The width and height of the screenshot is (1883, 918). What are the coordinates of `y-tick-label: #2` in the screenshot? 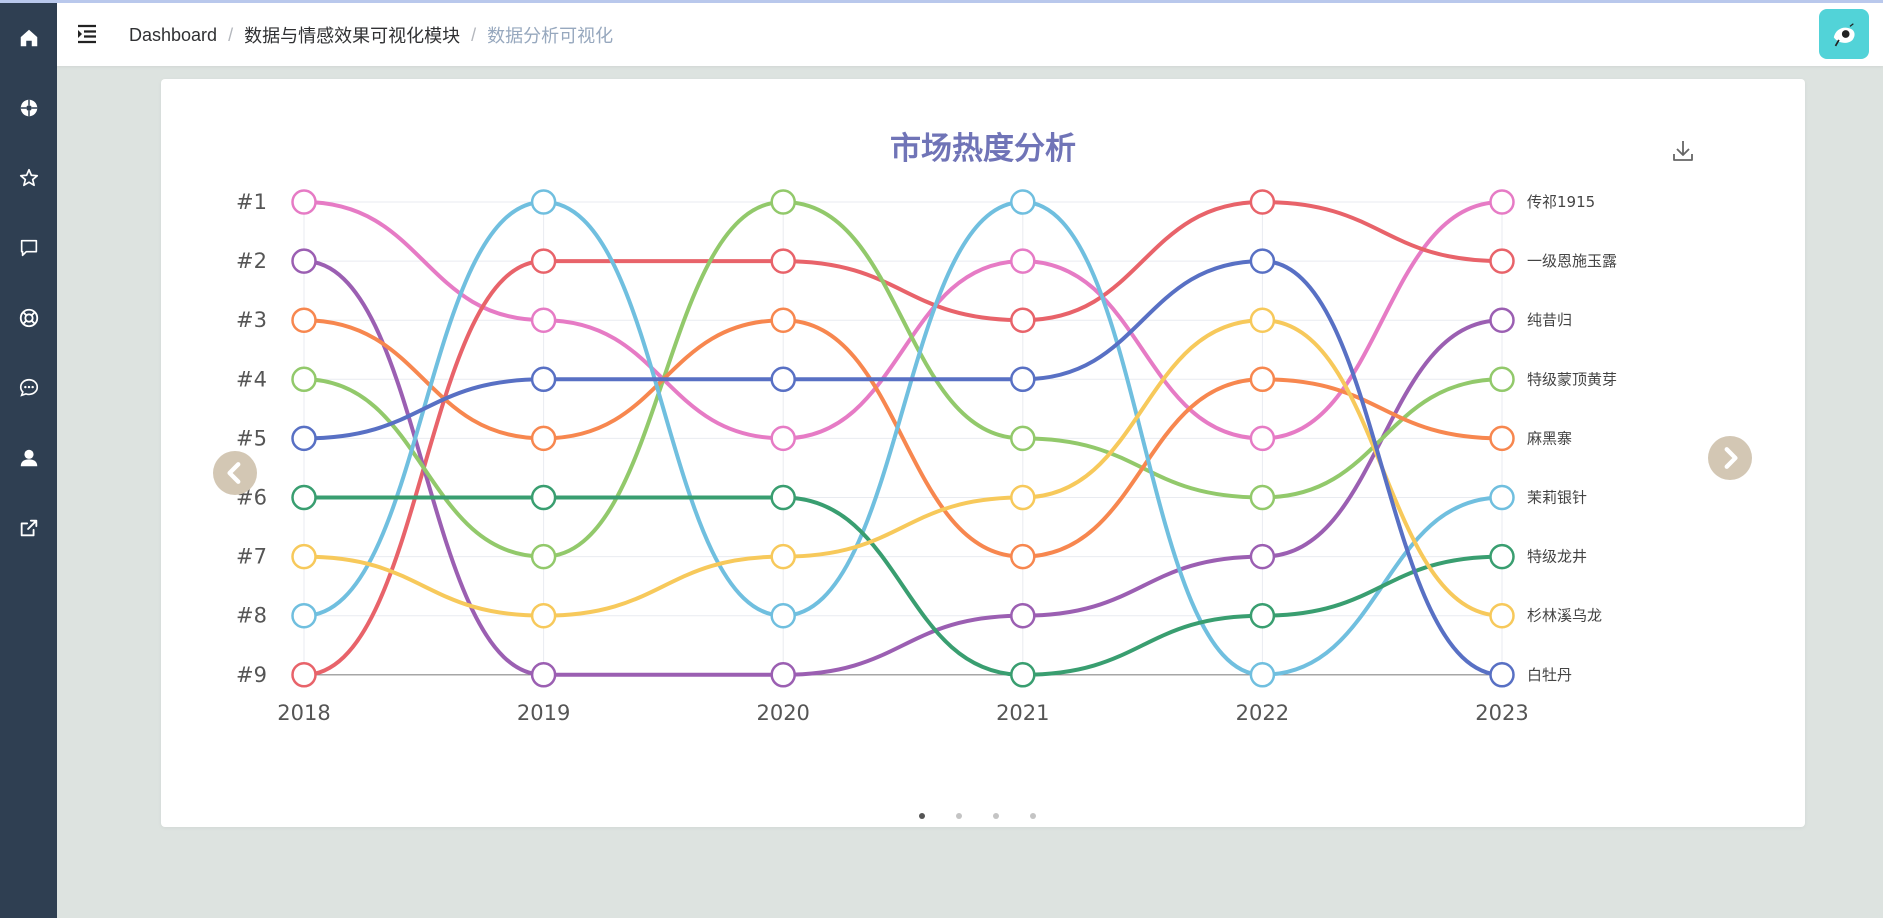 It's located at (251, 261).